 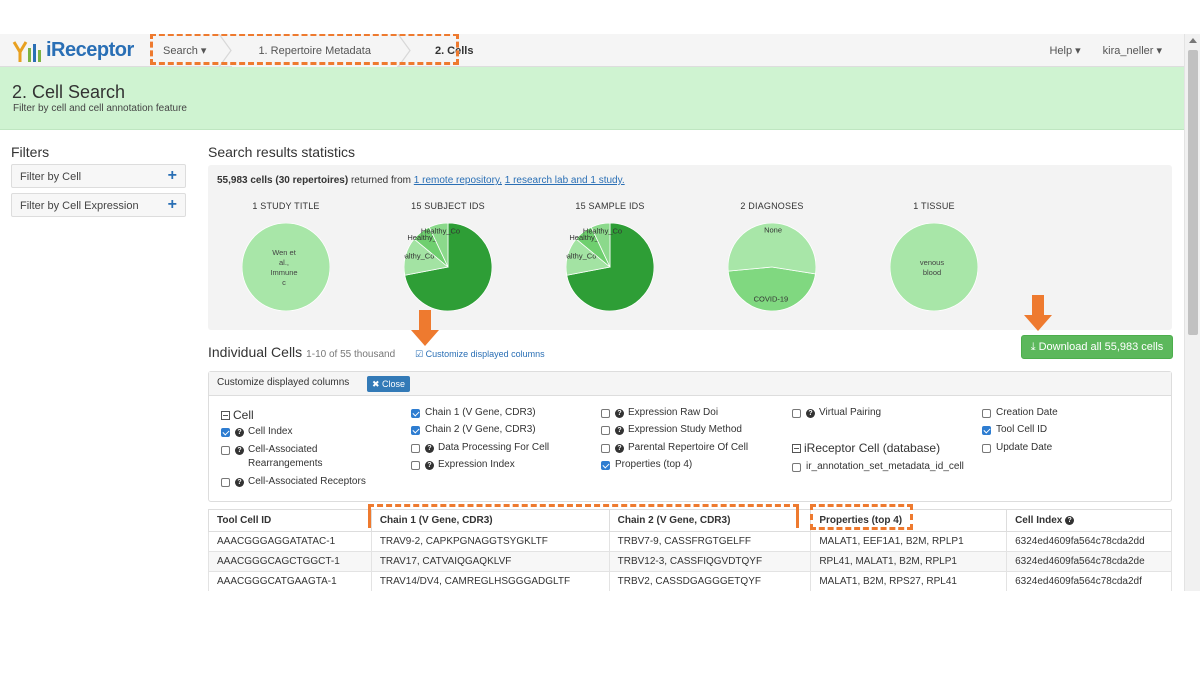 What do you see at coordinates (290, 520) in the screenshot?
I see `column-header-tool-cell-id: Tool Cell ID` at bounding box center [290, 520].